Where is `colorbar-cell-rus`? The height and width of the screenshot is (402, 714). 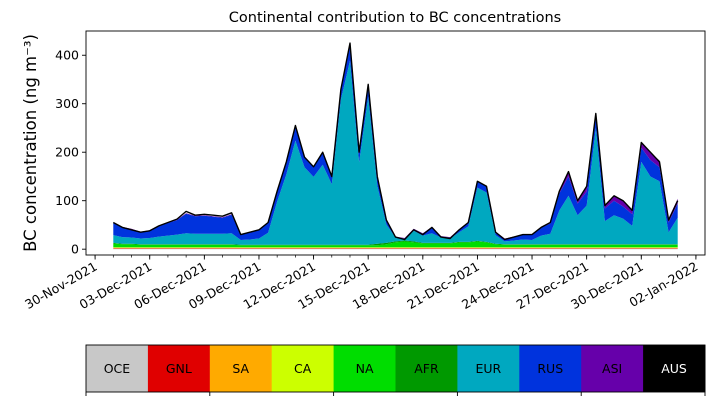
colorbar-cell-rus is located at coordinates (550, 368).